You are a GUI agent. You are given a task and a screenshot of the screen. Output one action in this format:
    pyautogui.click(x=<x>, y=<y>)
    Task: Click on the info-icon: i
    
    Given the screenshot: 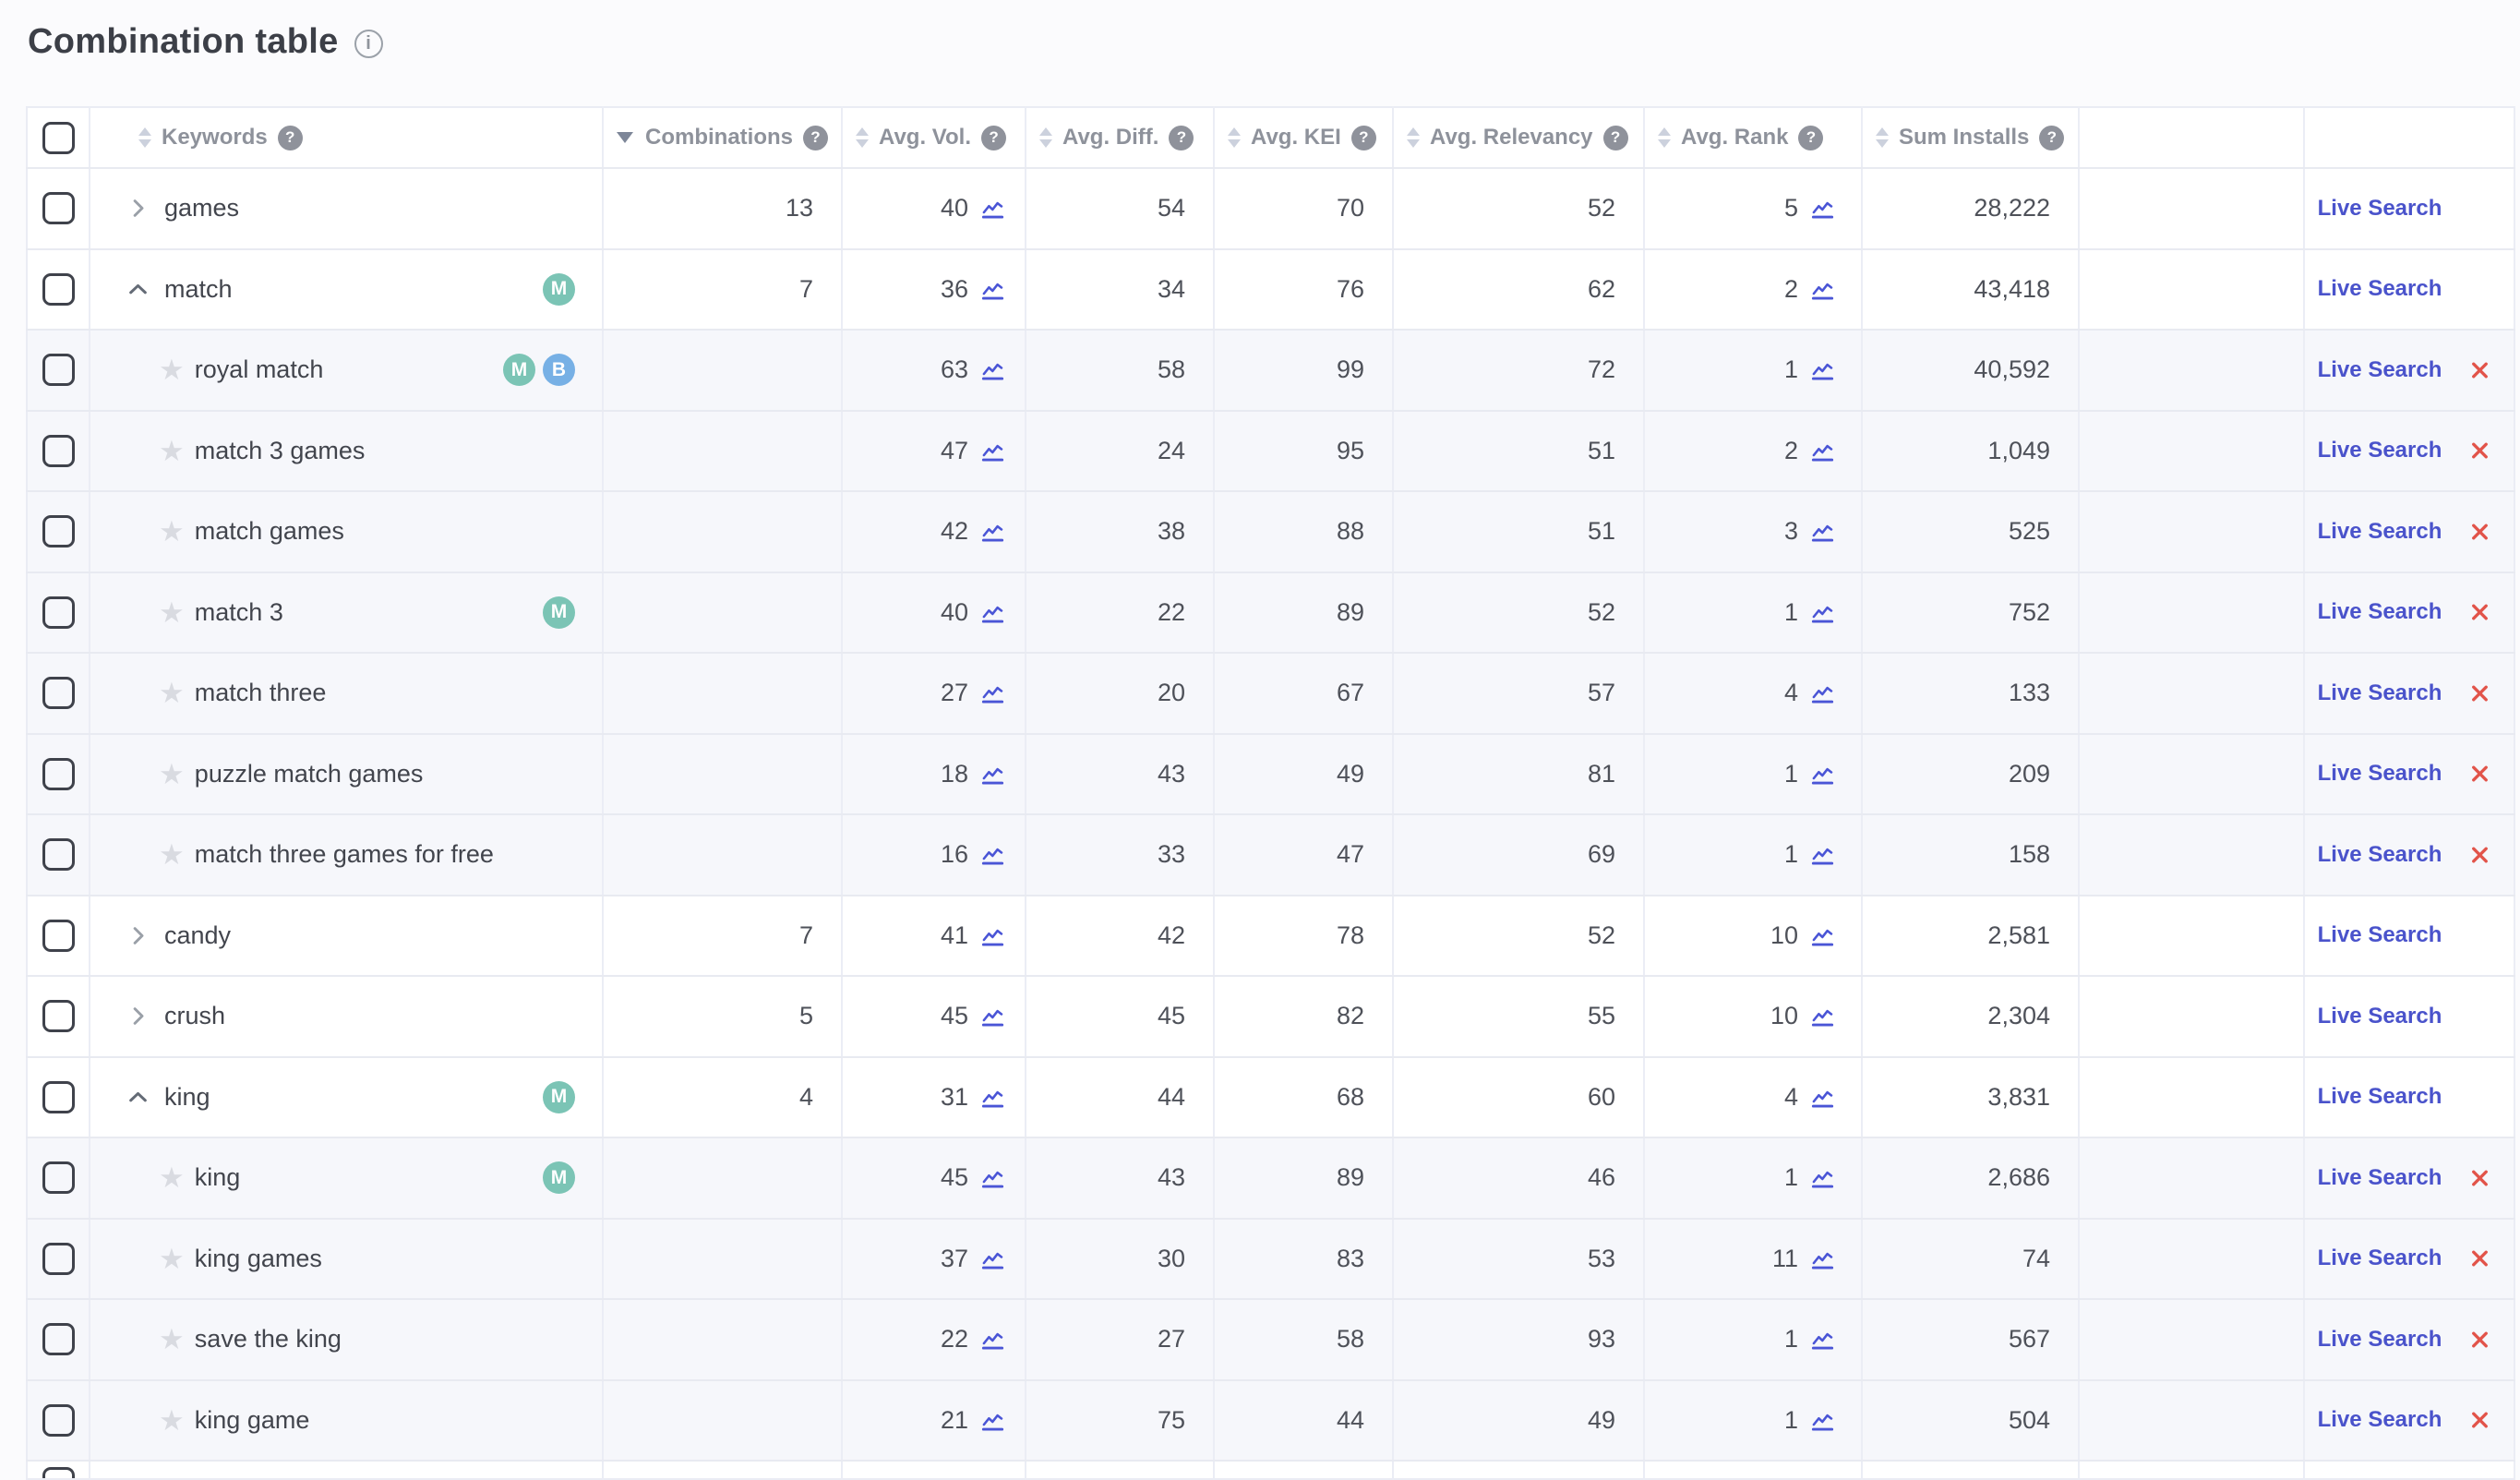 What is the action you would take?
    pyautogui.click(x=368, y=44)
    